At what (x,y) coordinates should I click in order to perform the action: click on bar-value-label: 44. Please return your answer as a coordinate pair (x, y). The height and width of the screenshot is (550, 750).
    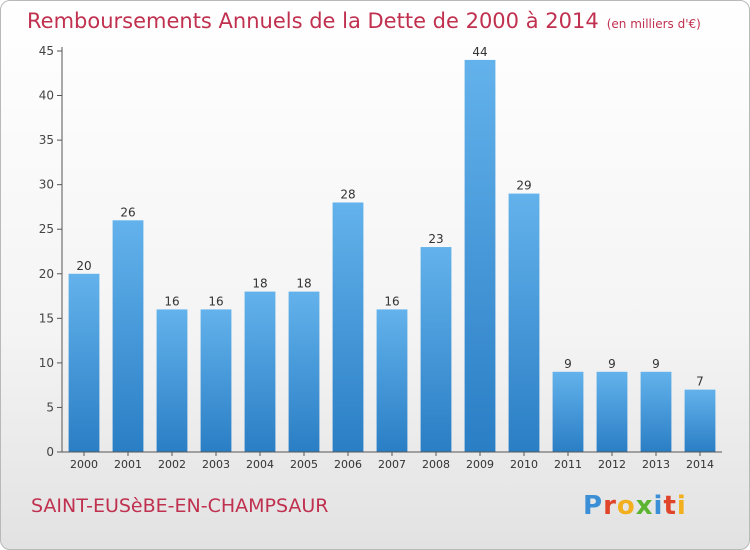
    Looking at the image, I should click on (479, 52).